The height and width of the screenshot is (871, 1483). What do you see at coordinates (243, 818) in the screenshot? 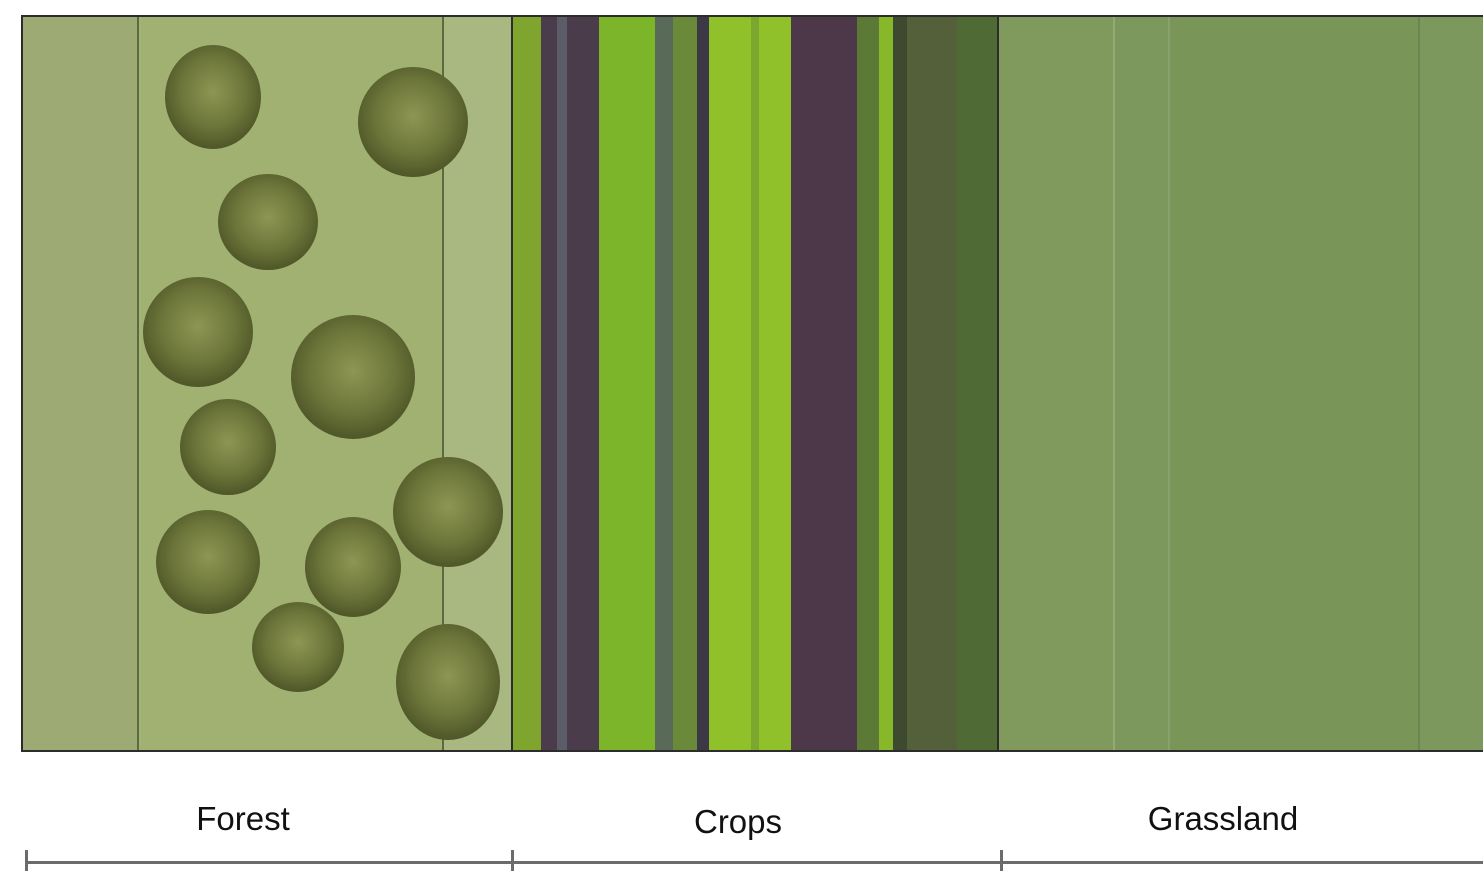
I see `forest-label: Forest` at bounding box center [243, 818].